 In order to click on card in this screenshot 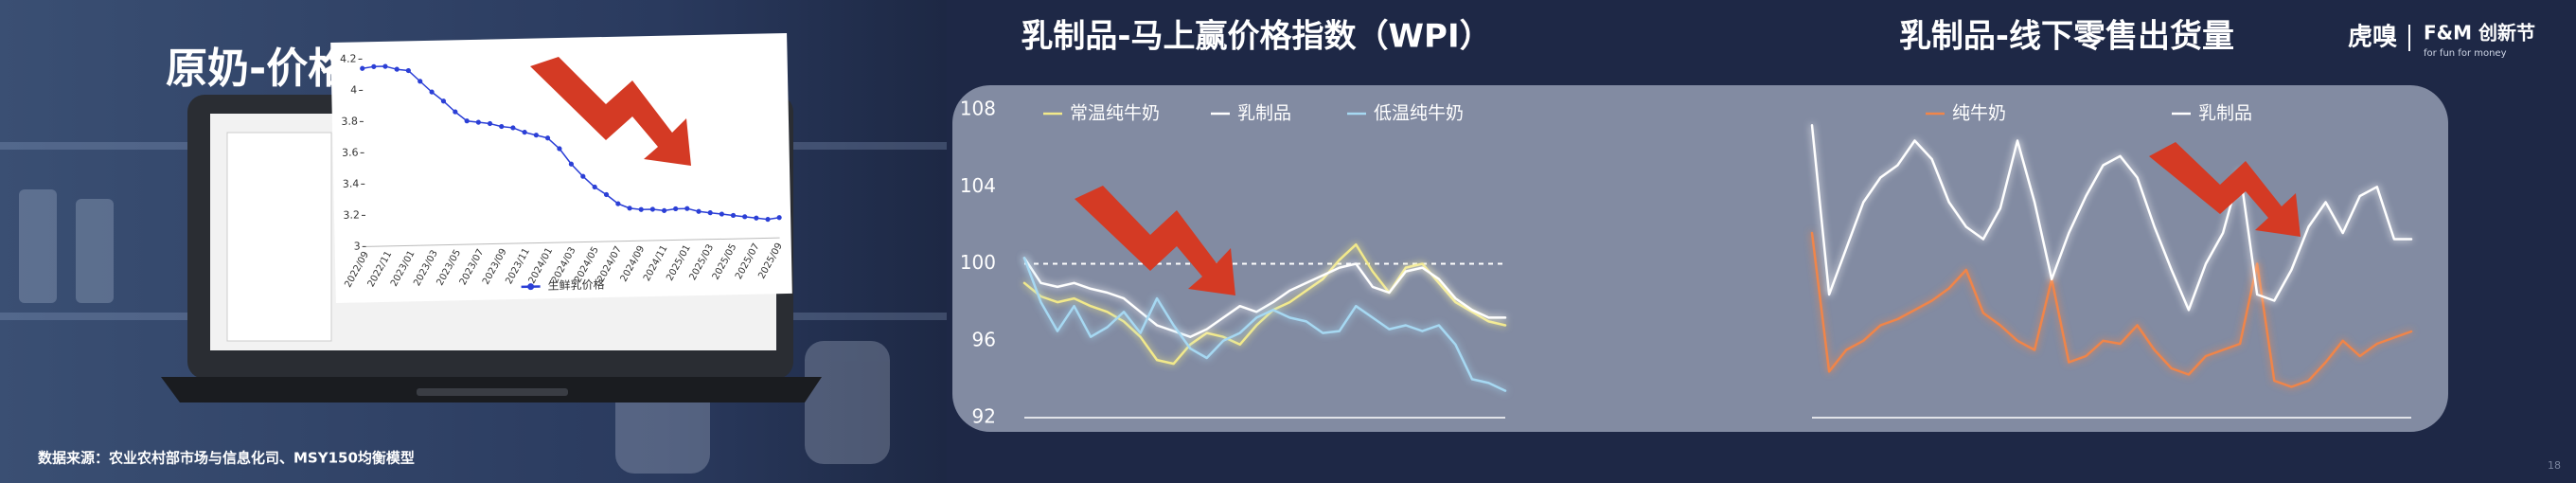, I will do `click(561, 167)`.